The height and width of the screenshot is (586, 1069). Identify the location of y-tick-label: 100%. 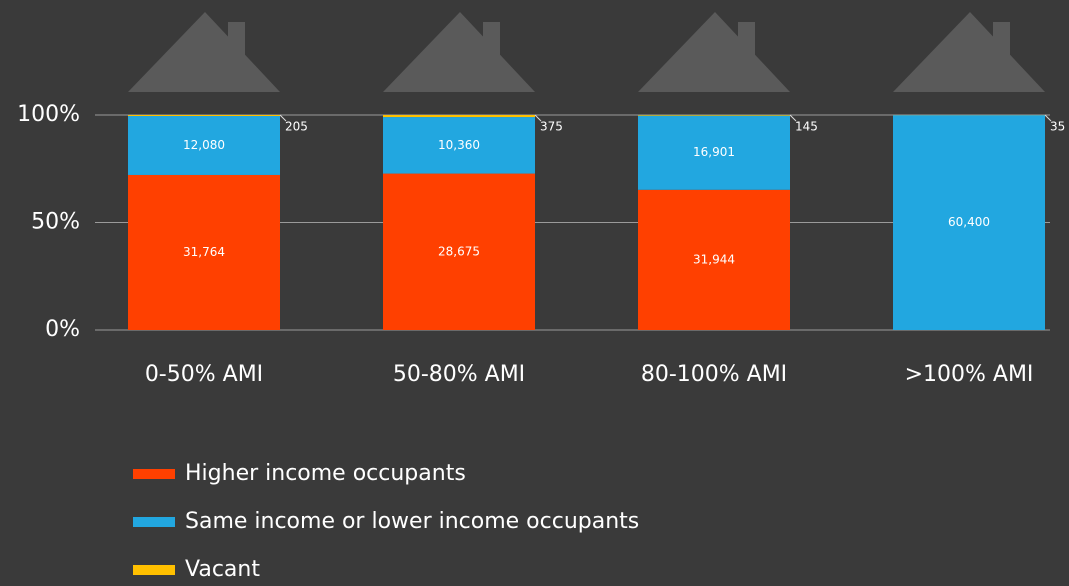
(48, 114).